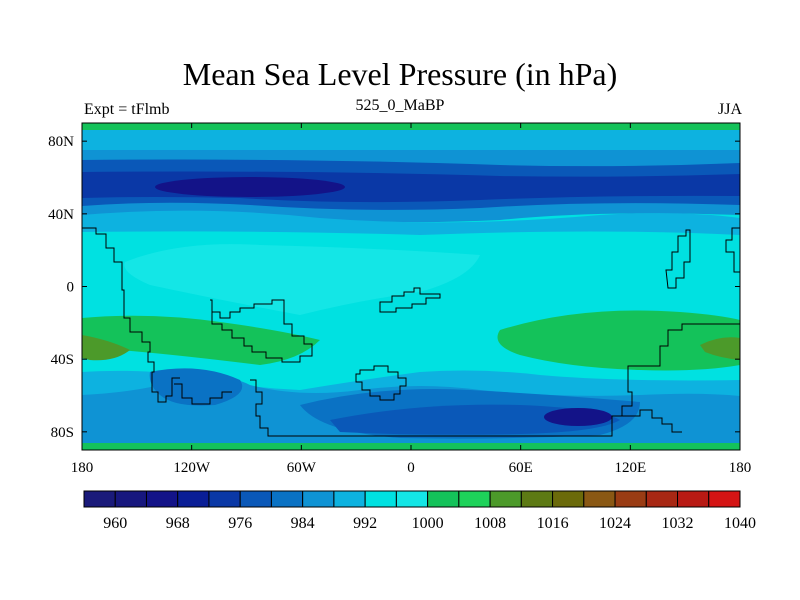 Image resolution: width=800 pixels, height=600 pixels. Describe the element at coordinates (578, 417) in the screenshot. I see `low-south-core` at that location.